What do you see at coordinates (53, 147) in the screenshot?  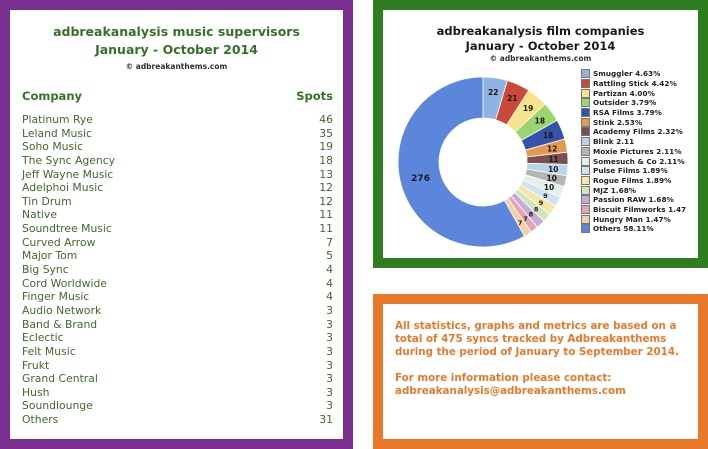 I see `company-name: Soho Music` at bounding box center [53, 147].